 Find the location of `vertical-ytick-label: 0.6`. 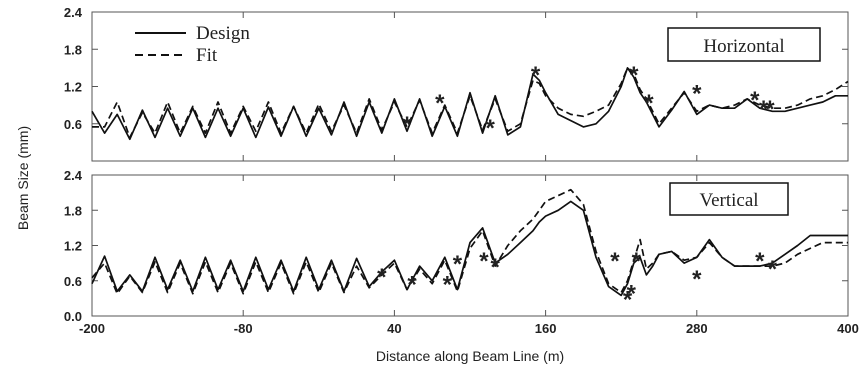

vertical-ytick-label: 0.6 is located at coordinates (73, 281).